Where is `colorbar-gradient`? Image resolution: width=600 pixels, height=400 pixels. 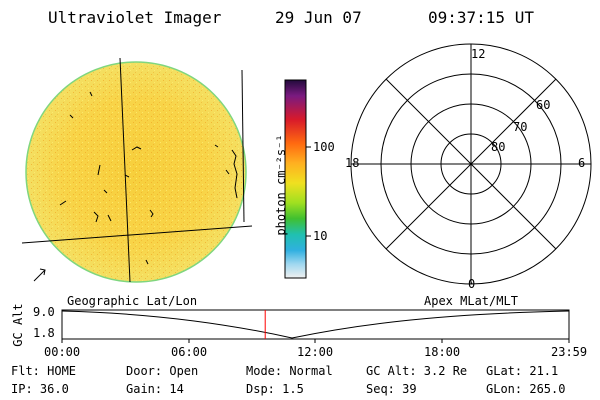
colorbar-gradient is located at coordinates (295, 179).